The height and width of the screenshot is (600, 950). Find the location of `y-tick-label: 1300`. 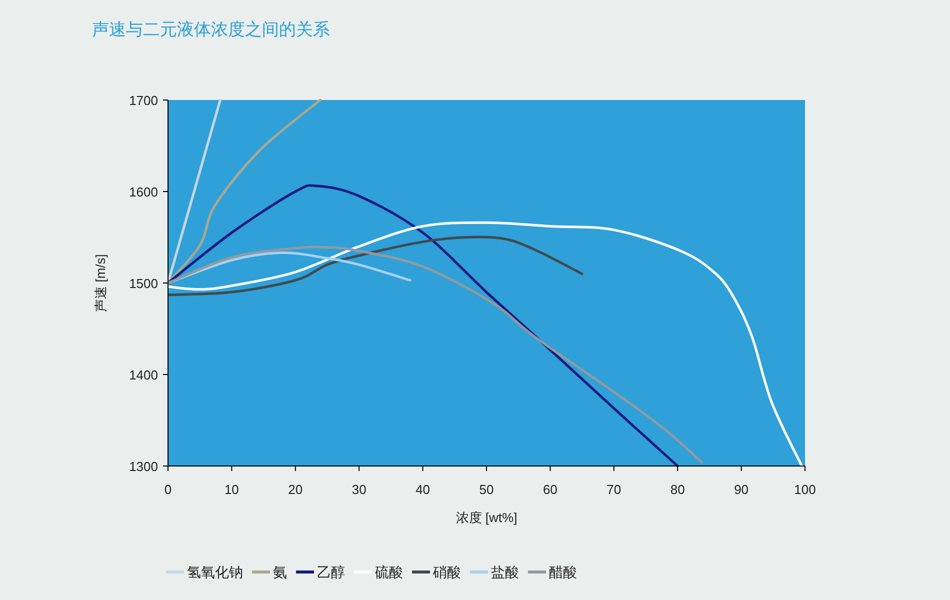

y-tick-label: 1300 is located at coordinates (143, 466).